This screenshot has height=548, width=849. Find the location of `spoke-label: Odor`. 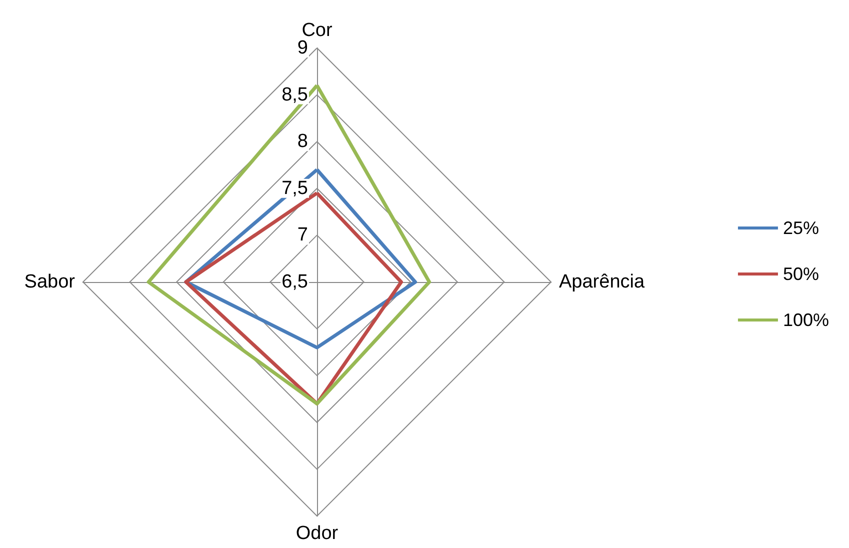

spoke-label: Odor is located at coordinates (317, 533).